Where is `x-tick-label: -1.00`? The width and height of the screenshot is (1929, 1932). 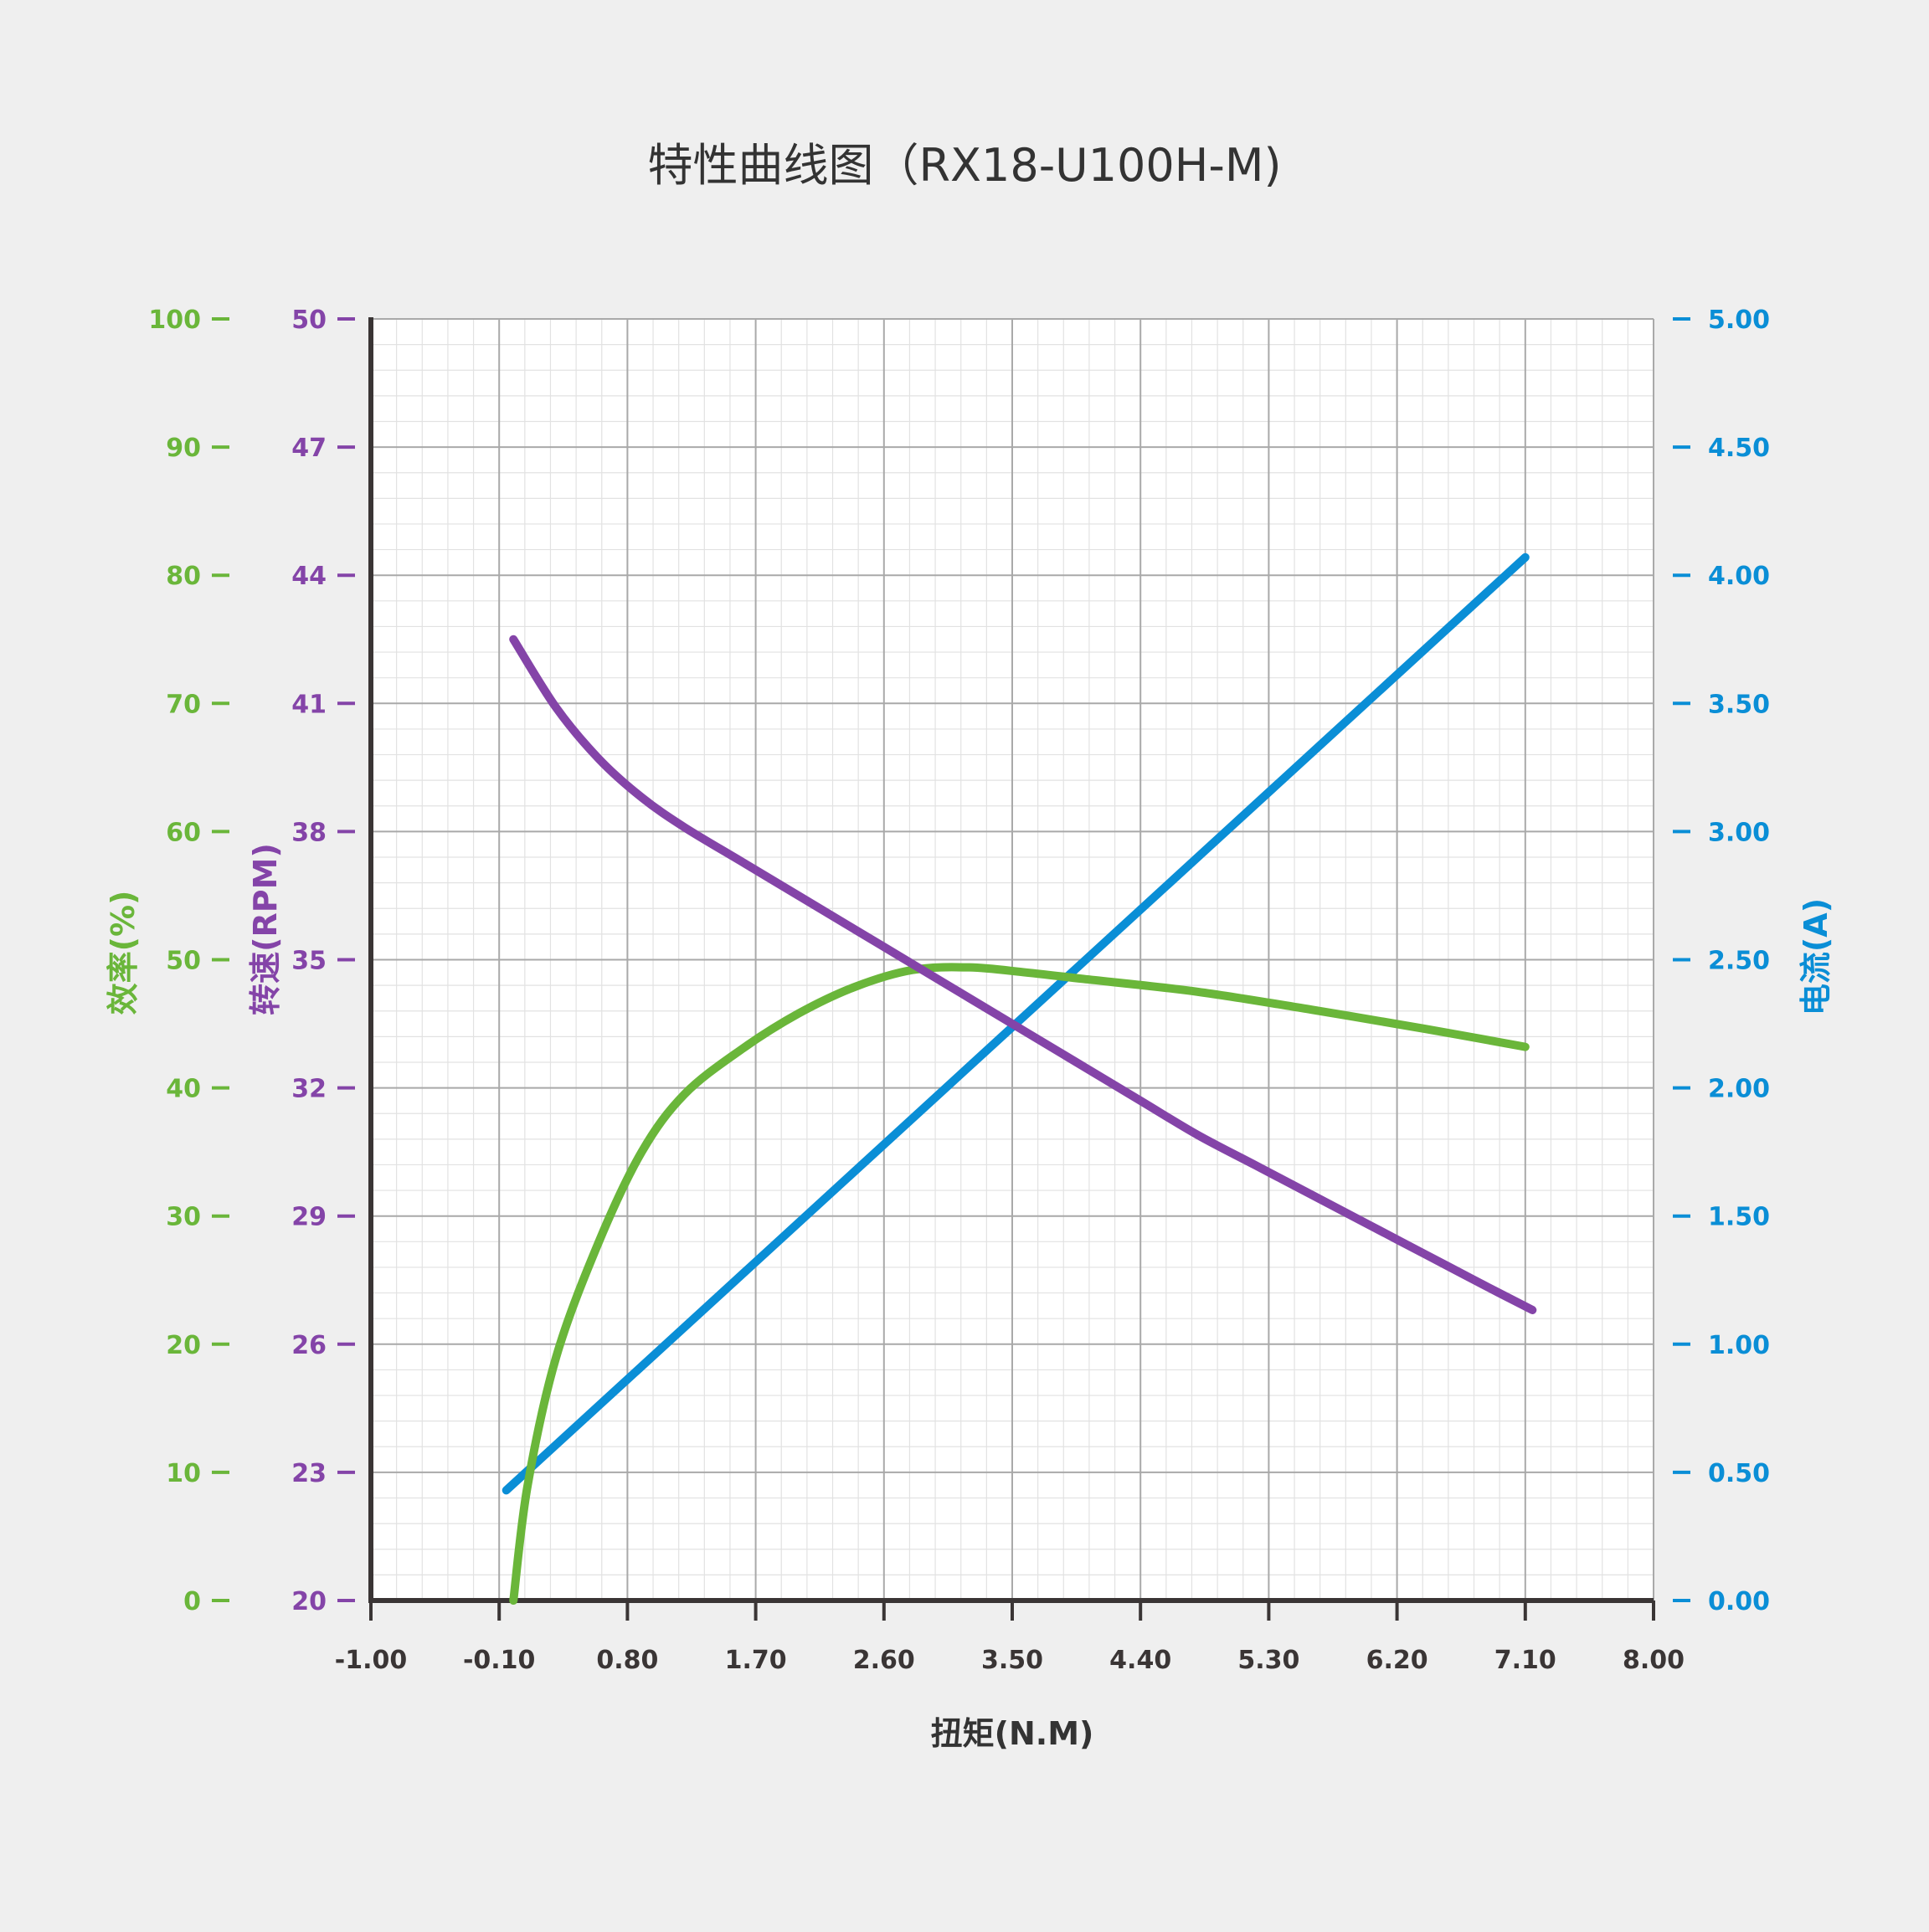 x-tick-label: -1.00 is located at coordinates (371, 1661).